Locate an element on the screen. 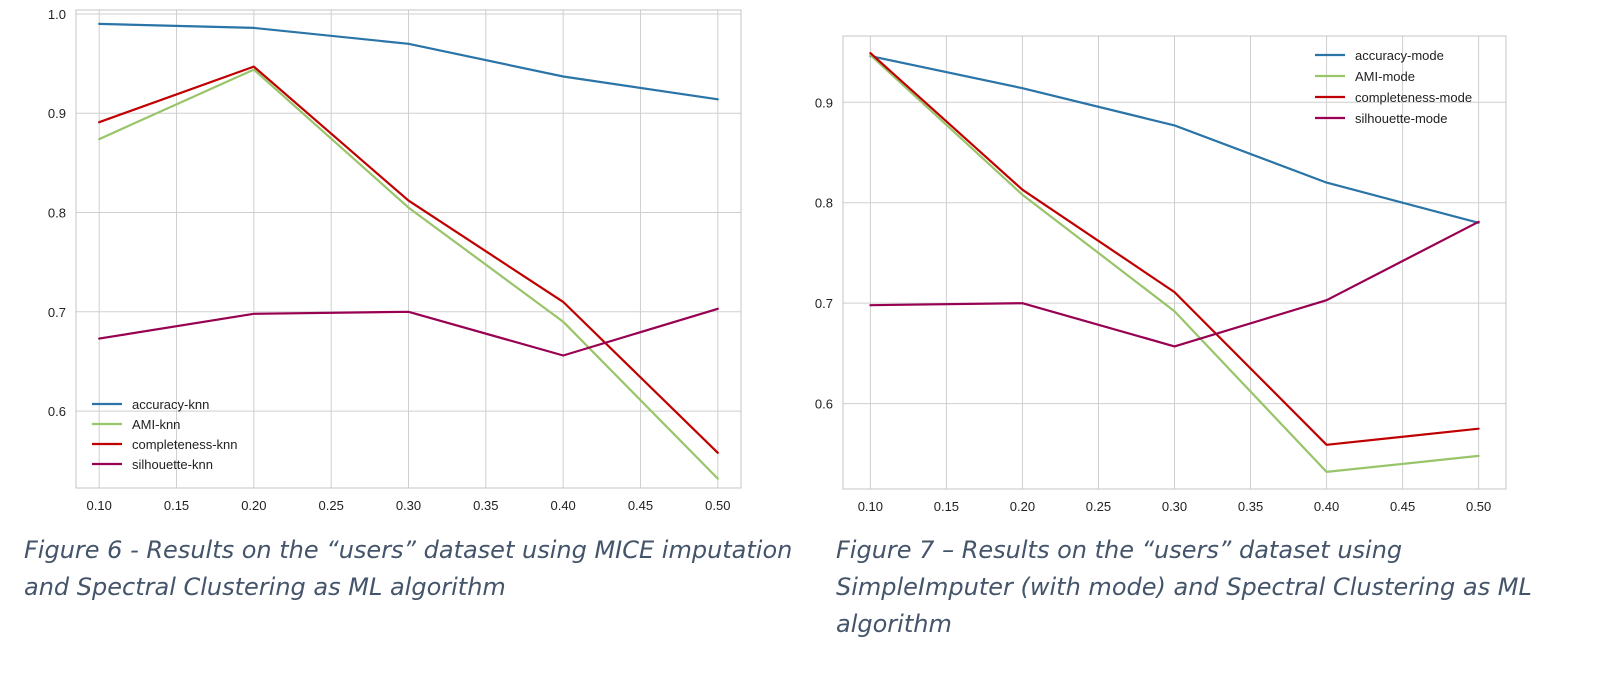 Image resolution: width=1624 pixels, height=673 pixels. series-line-silhouette-mode is located at coordinates (1174, 284).